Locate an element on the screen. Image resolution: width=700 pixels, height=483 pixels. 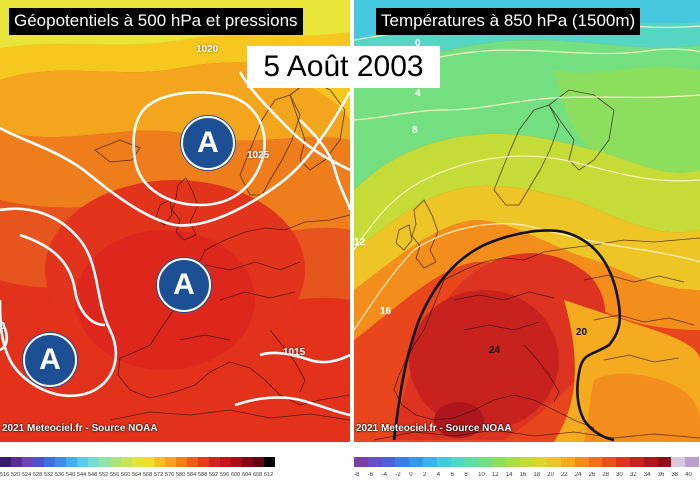
scale-tick-label: -8 is located at coordinates (357, 475).